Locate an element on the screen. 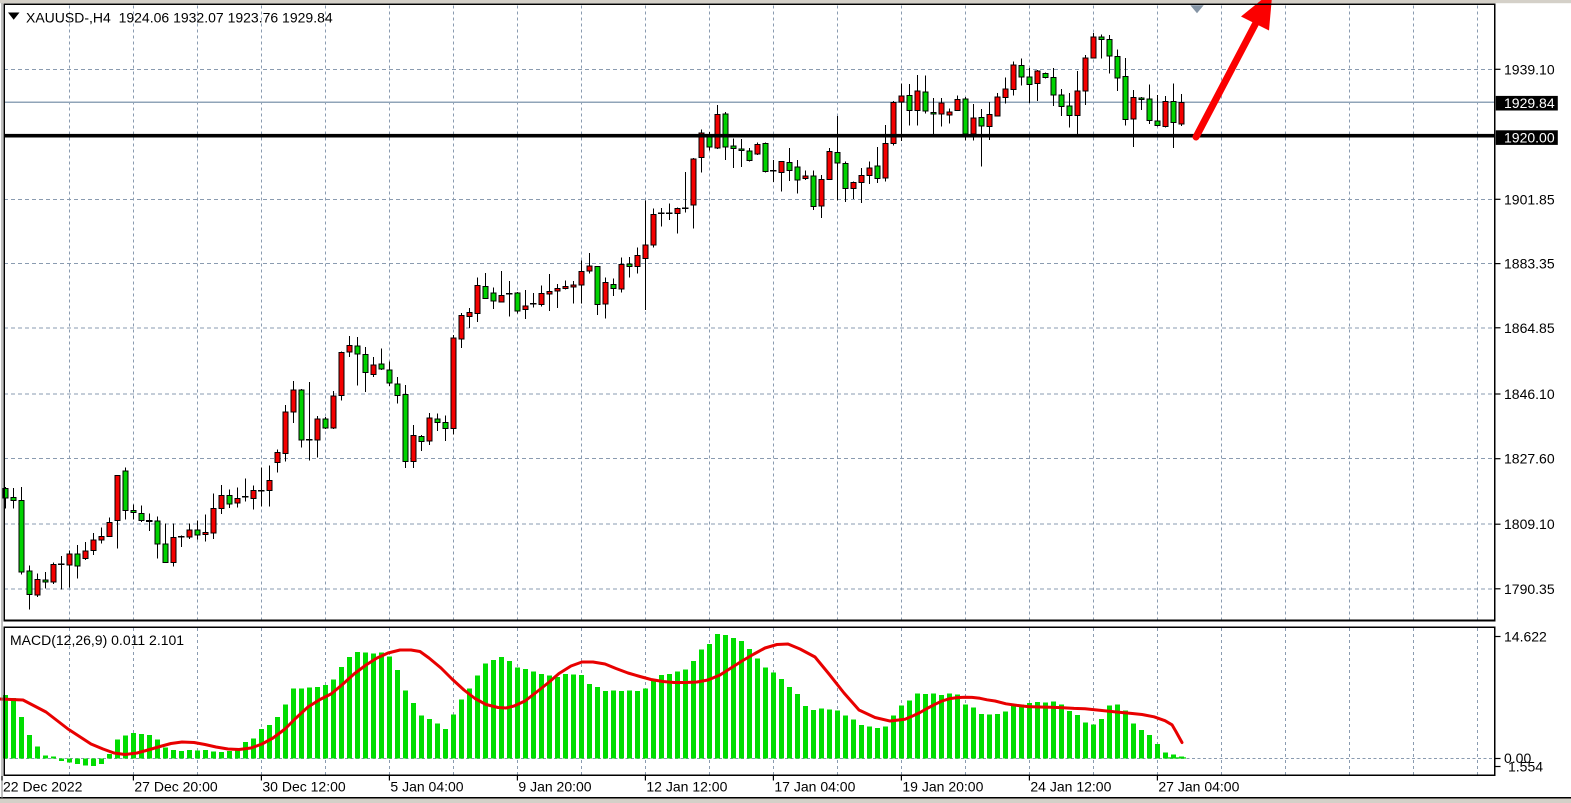  svg-text: 0.00 is located at coordinates (1517, 758).